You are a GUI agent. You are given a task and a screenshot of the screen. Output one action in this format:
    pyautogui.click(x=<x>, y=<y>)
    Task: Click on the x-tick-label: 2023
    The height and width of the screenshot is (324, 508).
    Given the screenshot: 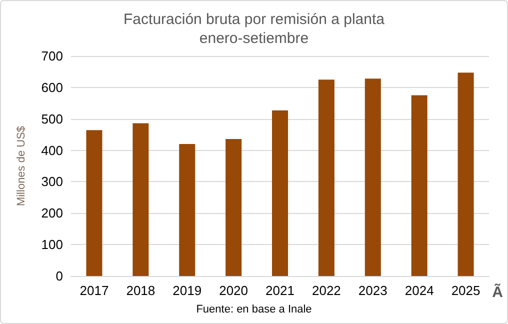 What is the action you would take?
    pyautogui.click(x=373, y=290)
    